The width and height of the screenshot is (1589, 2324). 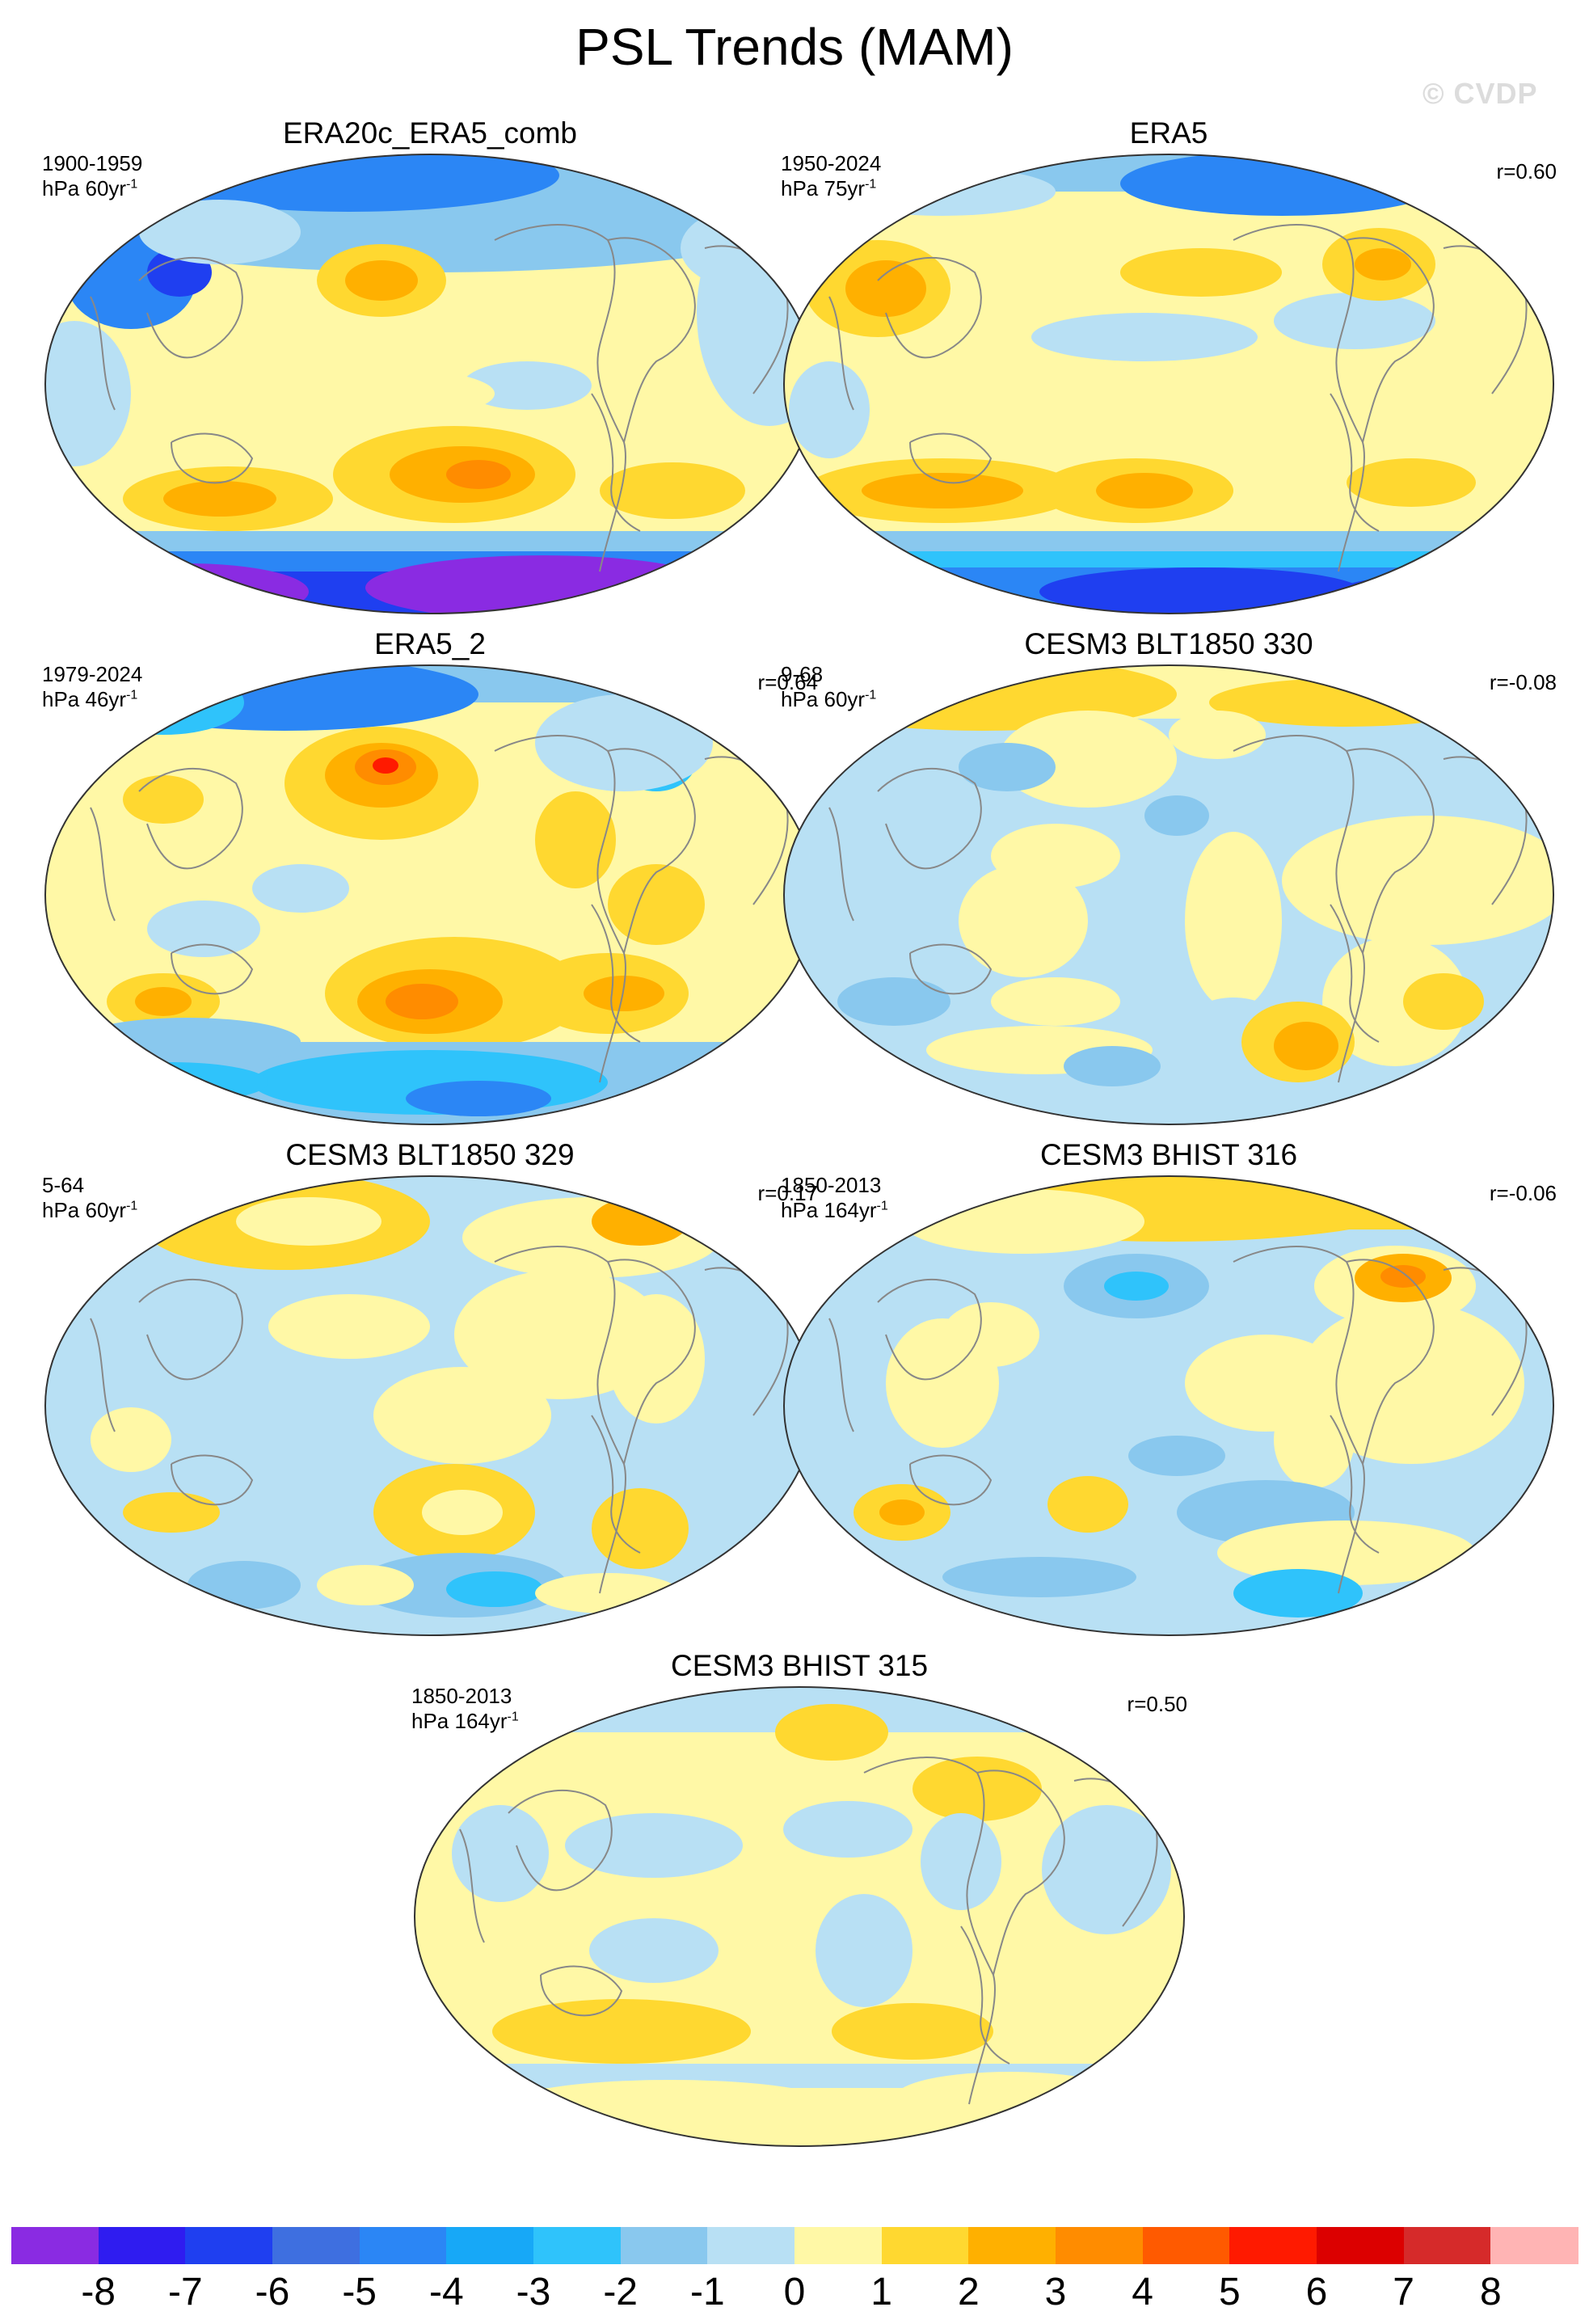 What do you see at coordinates (430, 877) in the screenshot?
I see `map-panel: ERA5_2 1979-2024 hPa 46yr-1 r=0.64` at bounding box center [430, 877].